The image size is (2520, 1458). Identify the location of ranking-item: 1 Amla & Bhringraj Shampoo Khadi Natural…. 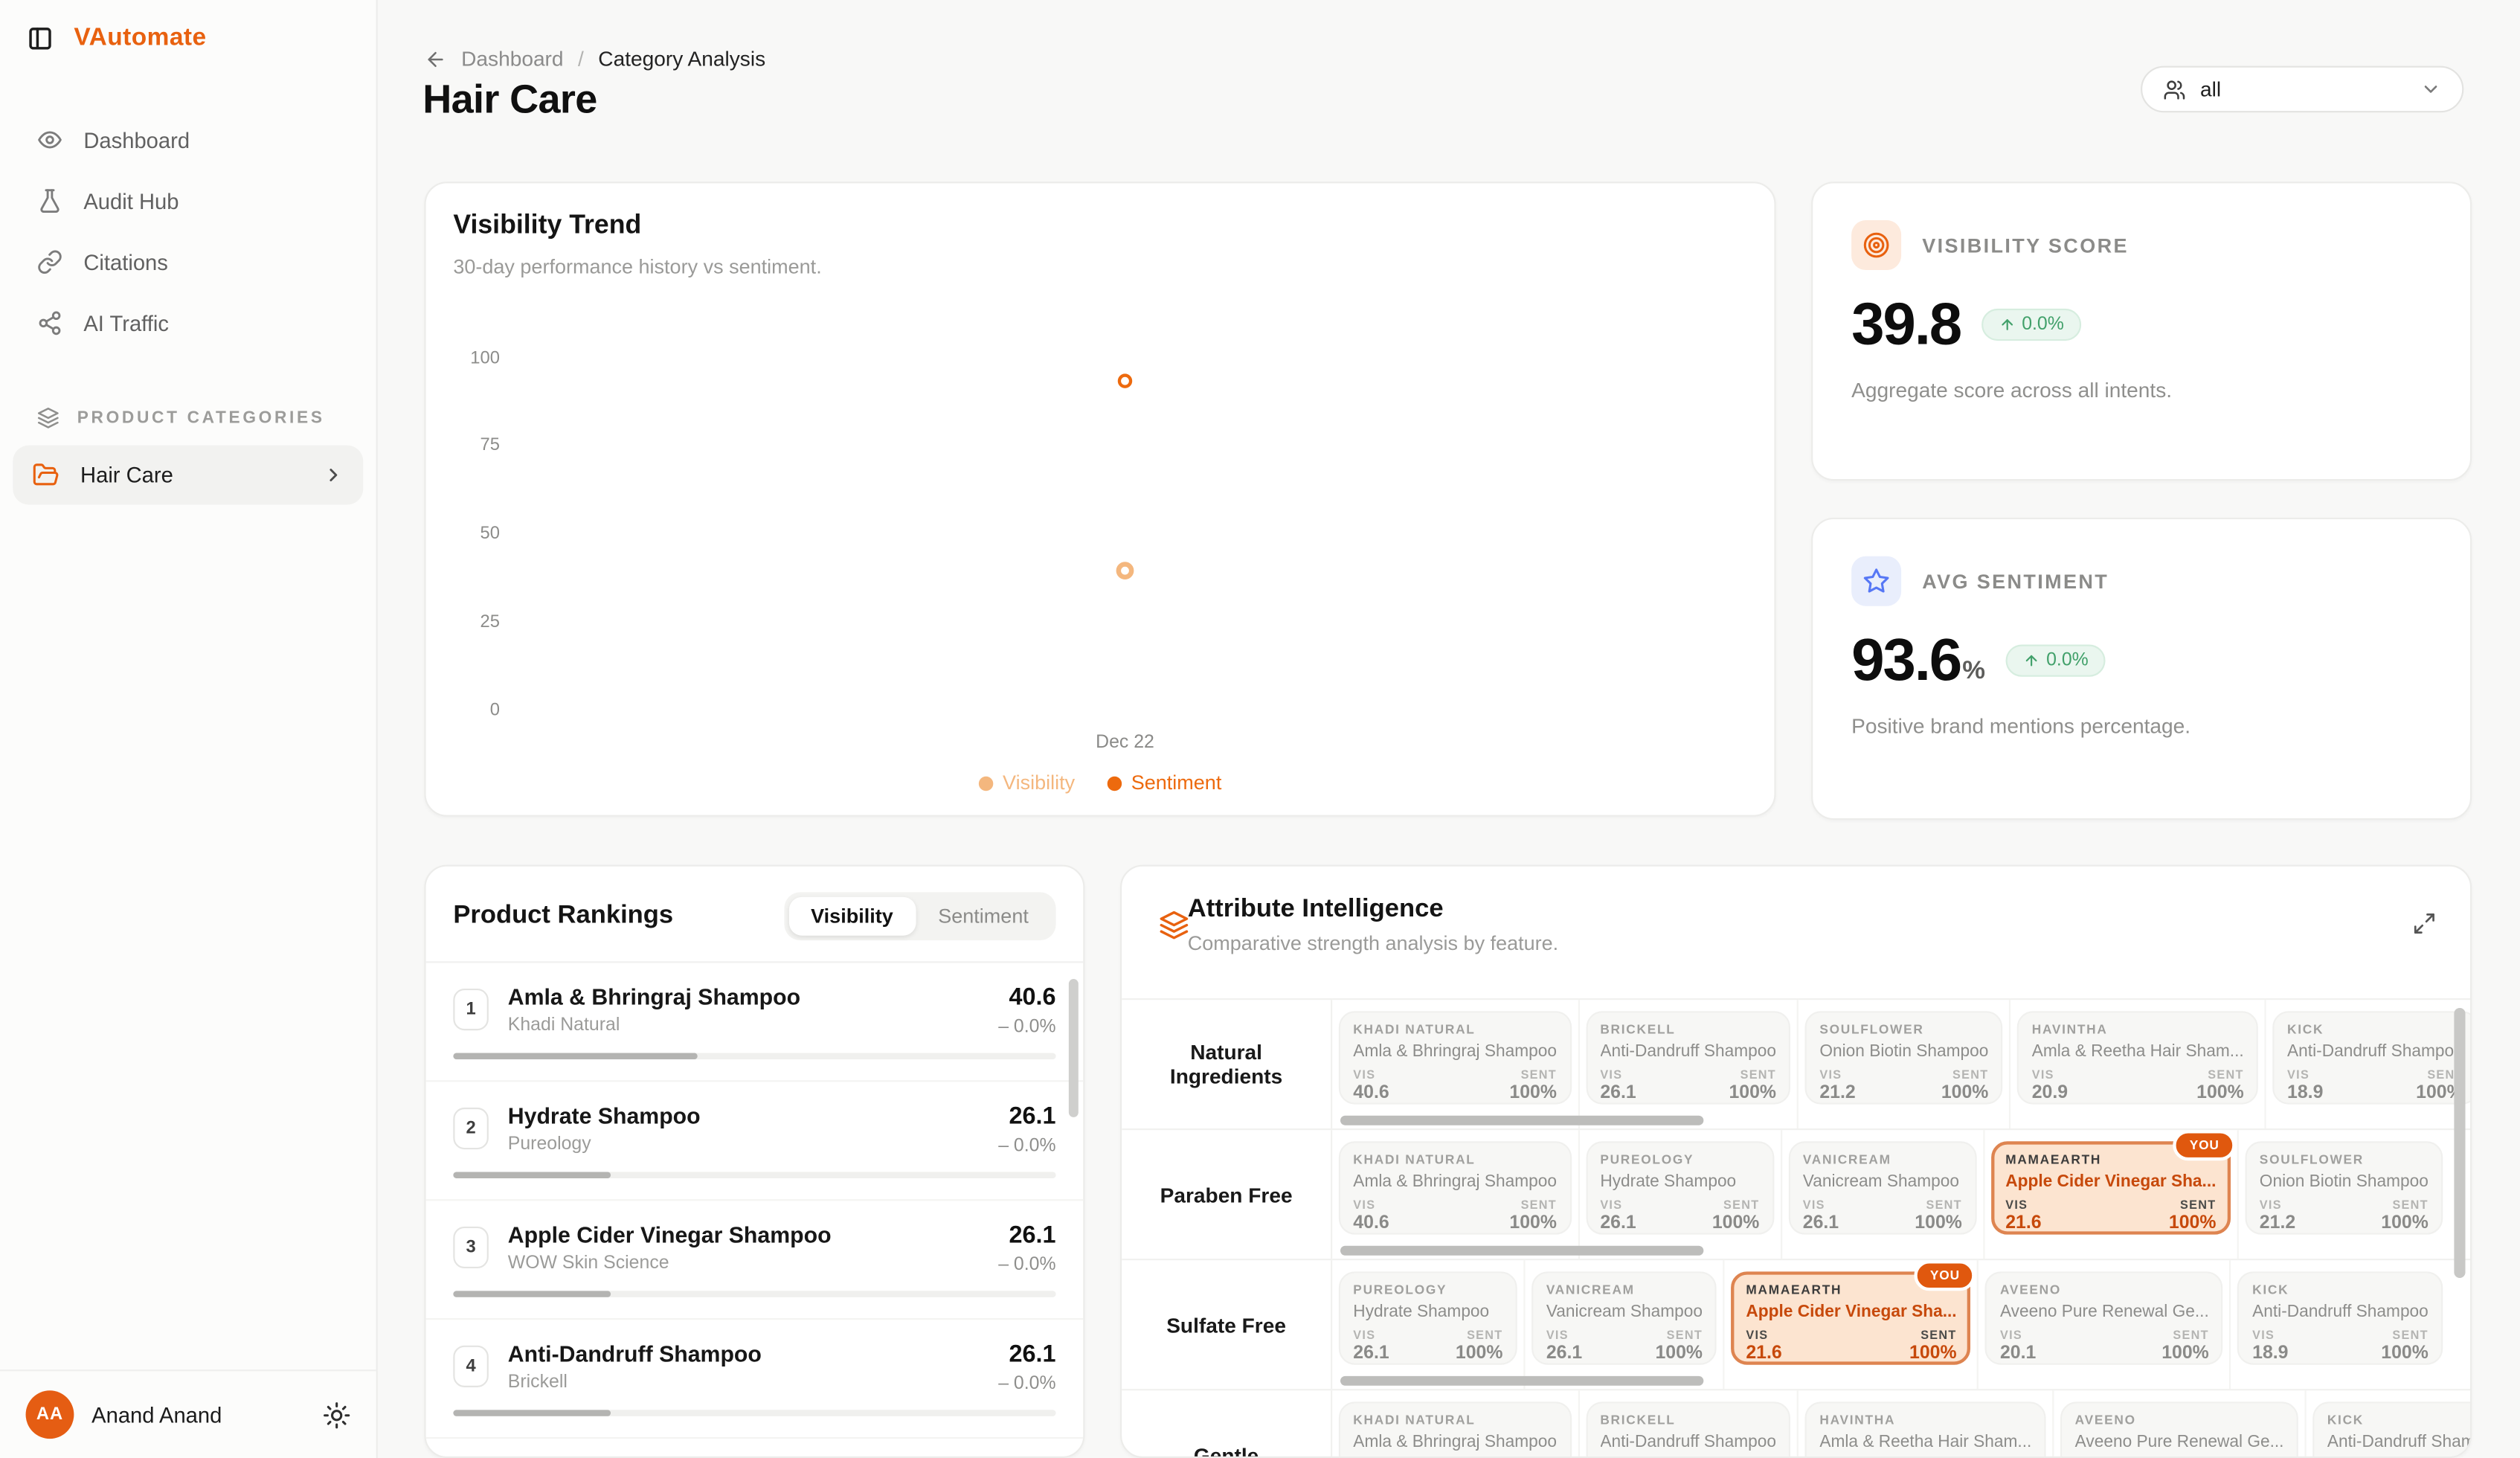
(754, 1023).